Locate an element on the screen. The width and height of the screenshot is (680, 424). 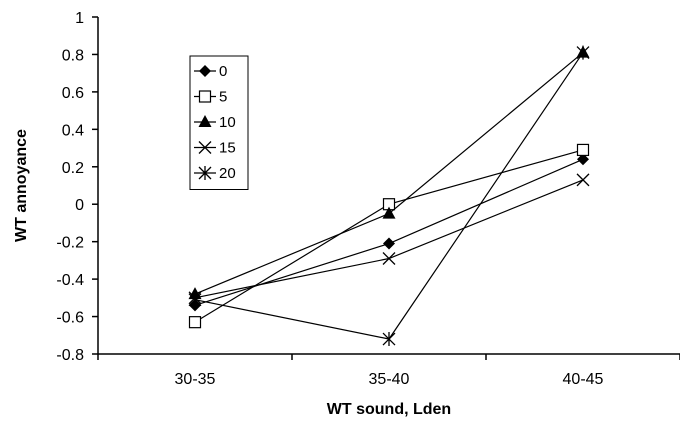
y-axis-title: WT annoyance is located at coordinates (21, 185).